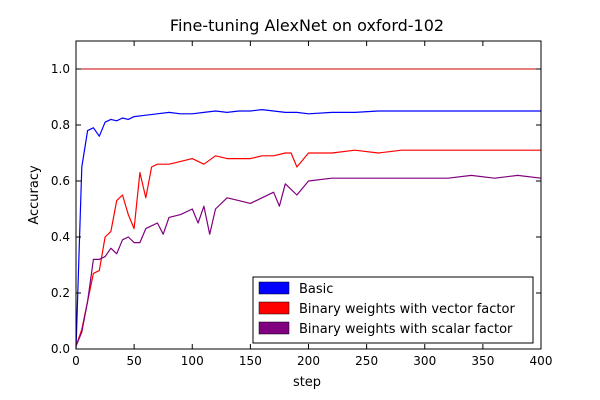  I want to click on chart-title: Fine-tuning AlexNet on oxford-102, so click(307, 25).